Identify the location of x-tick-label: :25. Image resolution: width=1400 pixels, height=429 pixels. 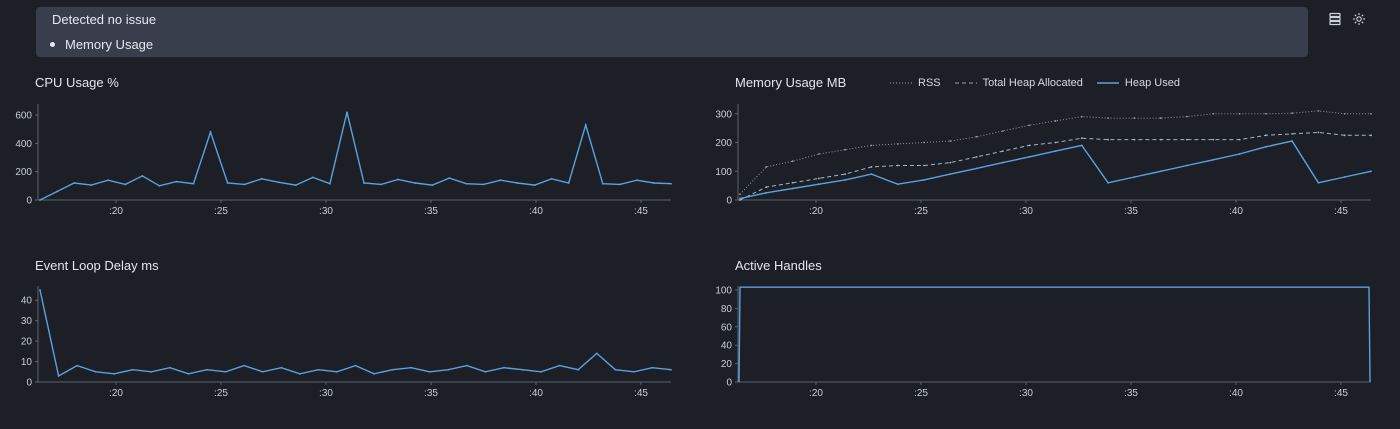
(921, 211).